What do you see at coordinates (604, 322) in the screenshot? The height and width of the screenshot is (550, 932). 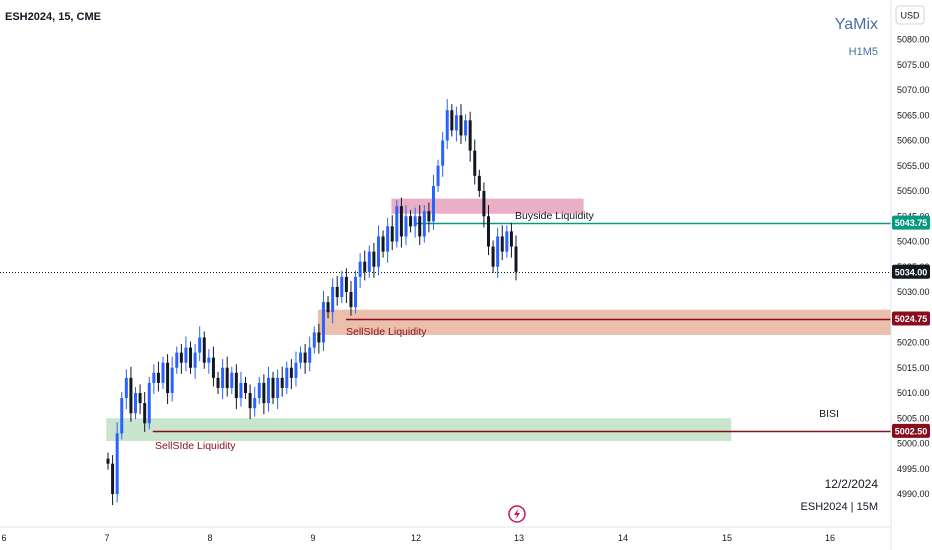 I see `zone-sellside-upper` at bounding box center [604, 322].